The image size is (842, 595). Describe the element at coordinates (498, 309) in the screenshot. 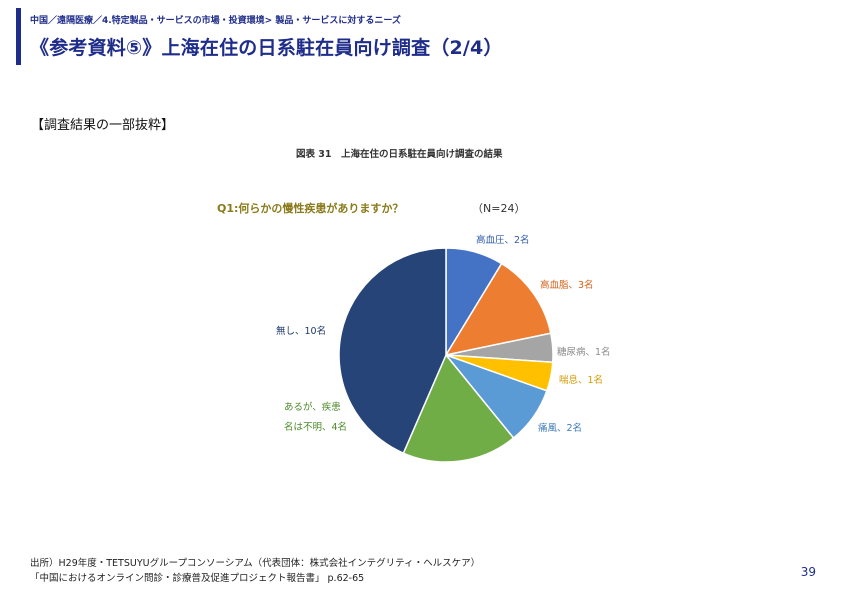

I see `pie-slice-hyperlipidemia` at that location.